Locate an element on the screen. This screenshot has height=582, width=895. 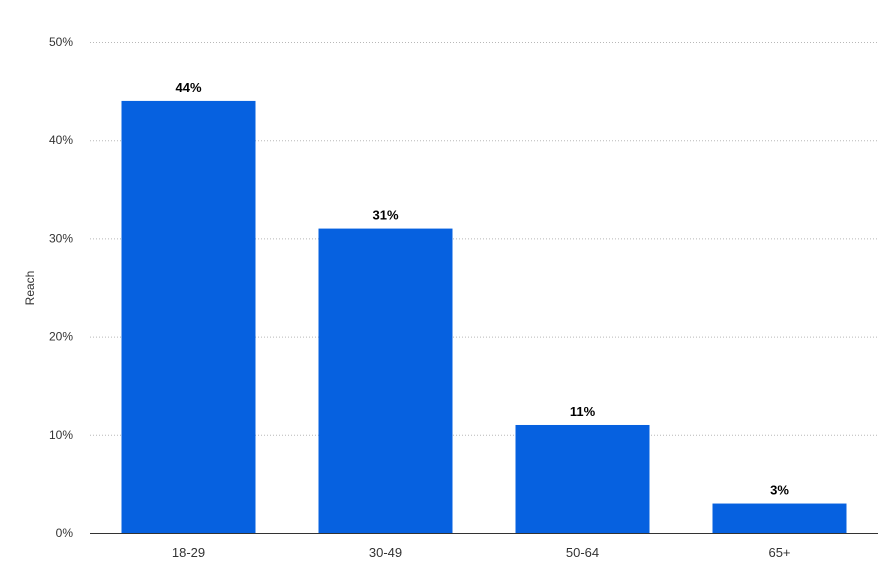
x-tick-label: 65+ is located at coordinates (779, 552).